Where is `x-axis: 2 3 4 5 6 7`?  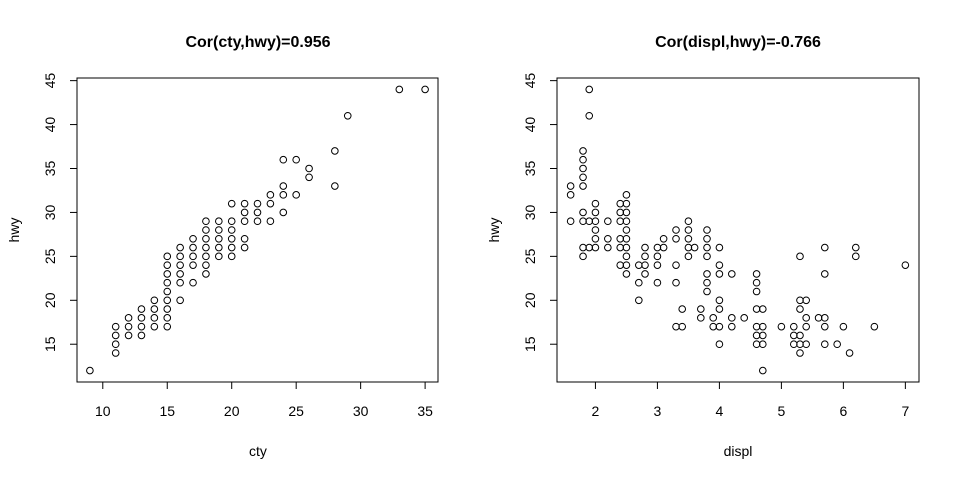
x-axis: 2 3 4 5 6 7 is located at coordinates (750, 400).